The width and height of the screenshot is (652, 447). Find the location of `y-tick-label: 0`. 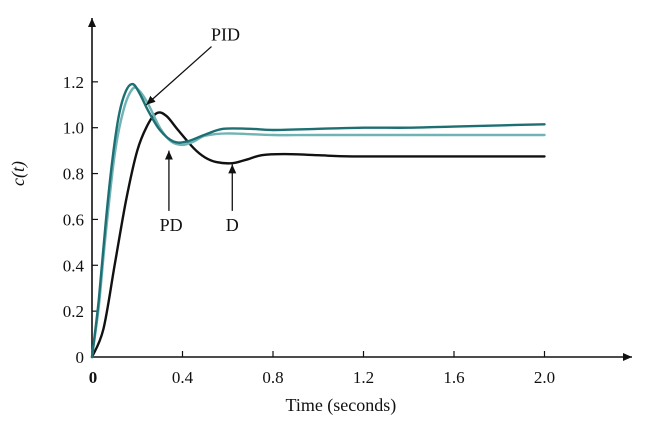

y-tick-label: 0 is located at coordinates (80, 357).